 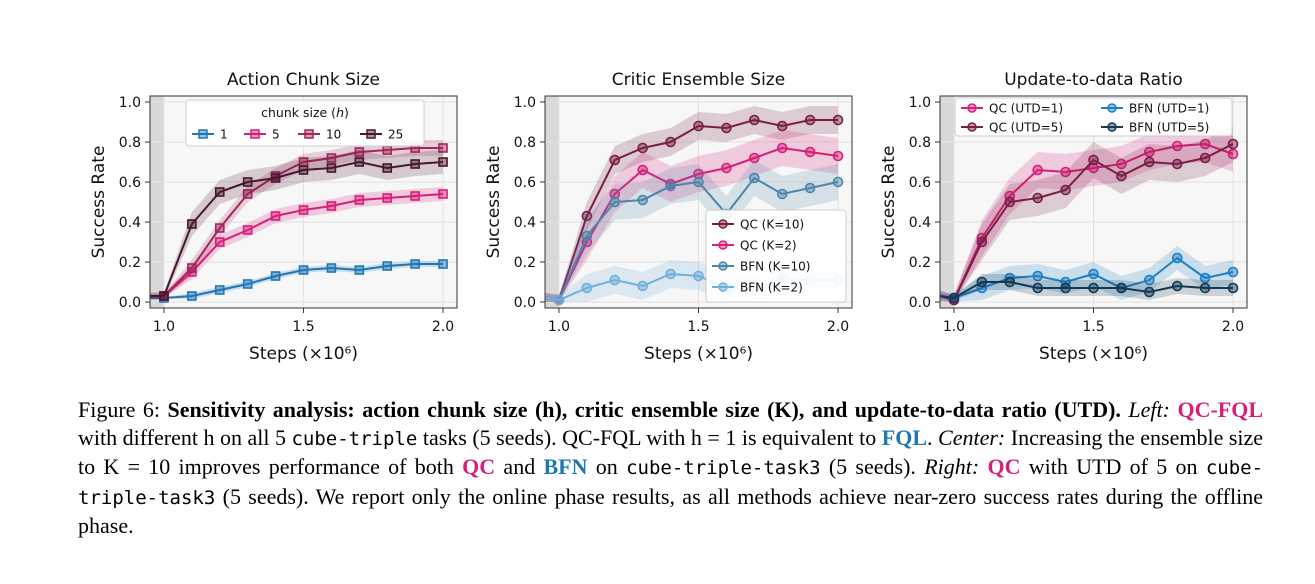 What do you see at coordinates (479, 466) in the screenshot?
I see `caption-qc-1: QC` at bounding box center [479, 466].